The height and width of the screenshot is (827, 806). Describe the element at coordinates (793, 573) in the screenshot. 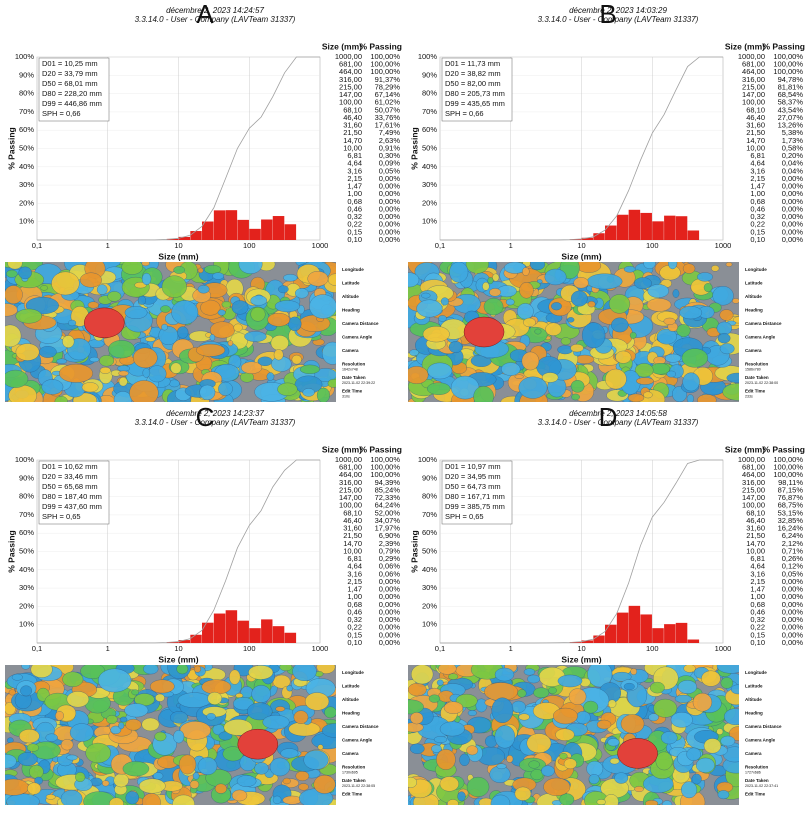

I see `table-passing: 0,05%` at that location.